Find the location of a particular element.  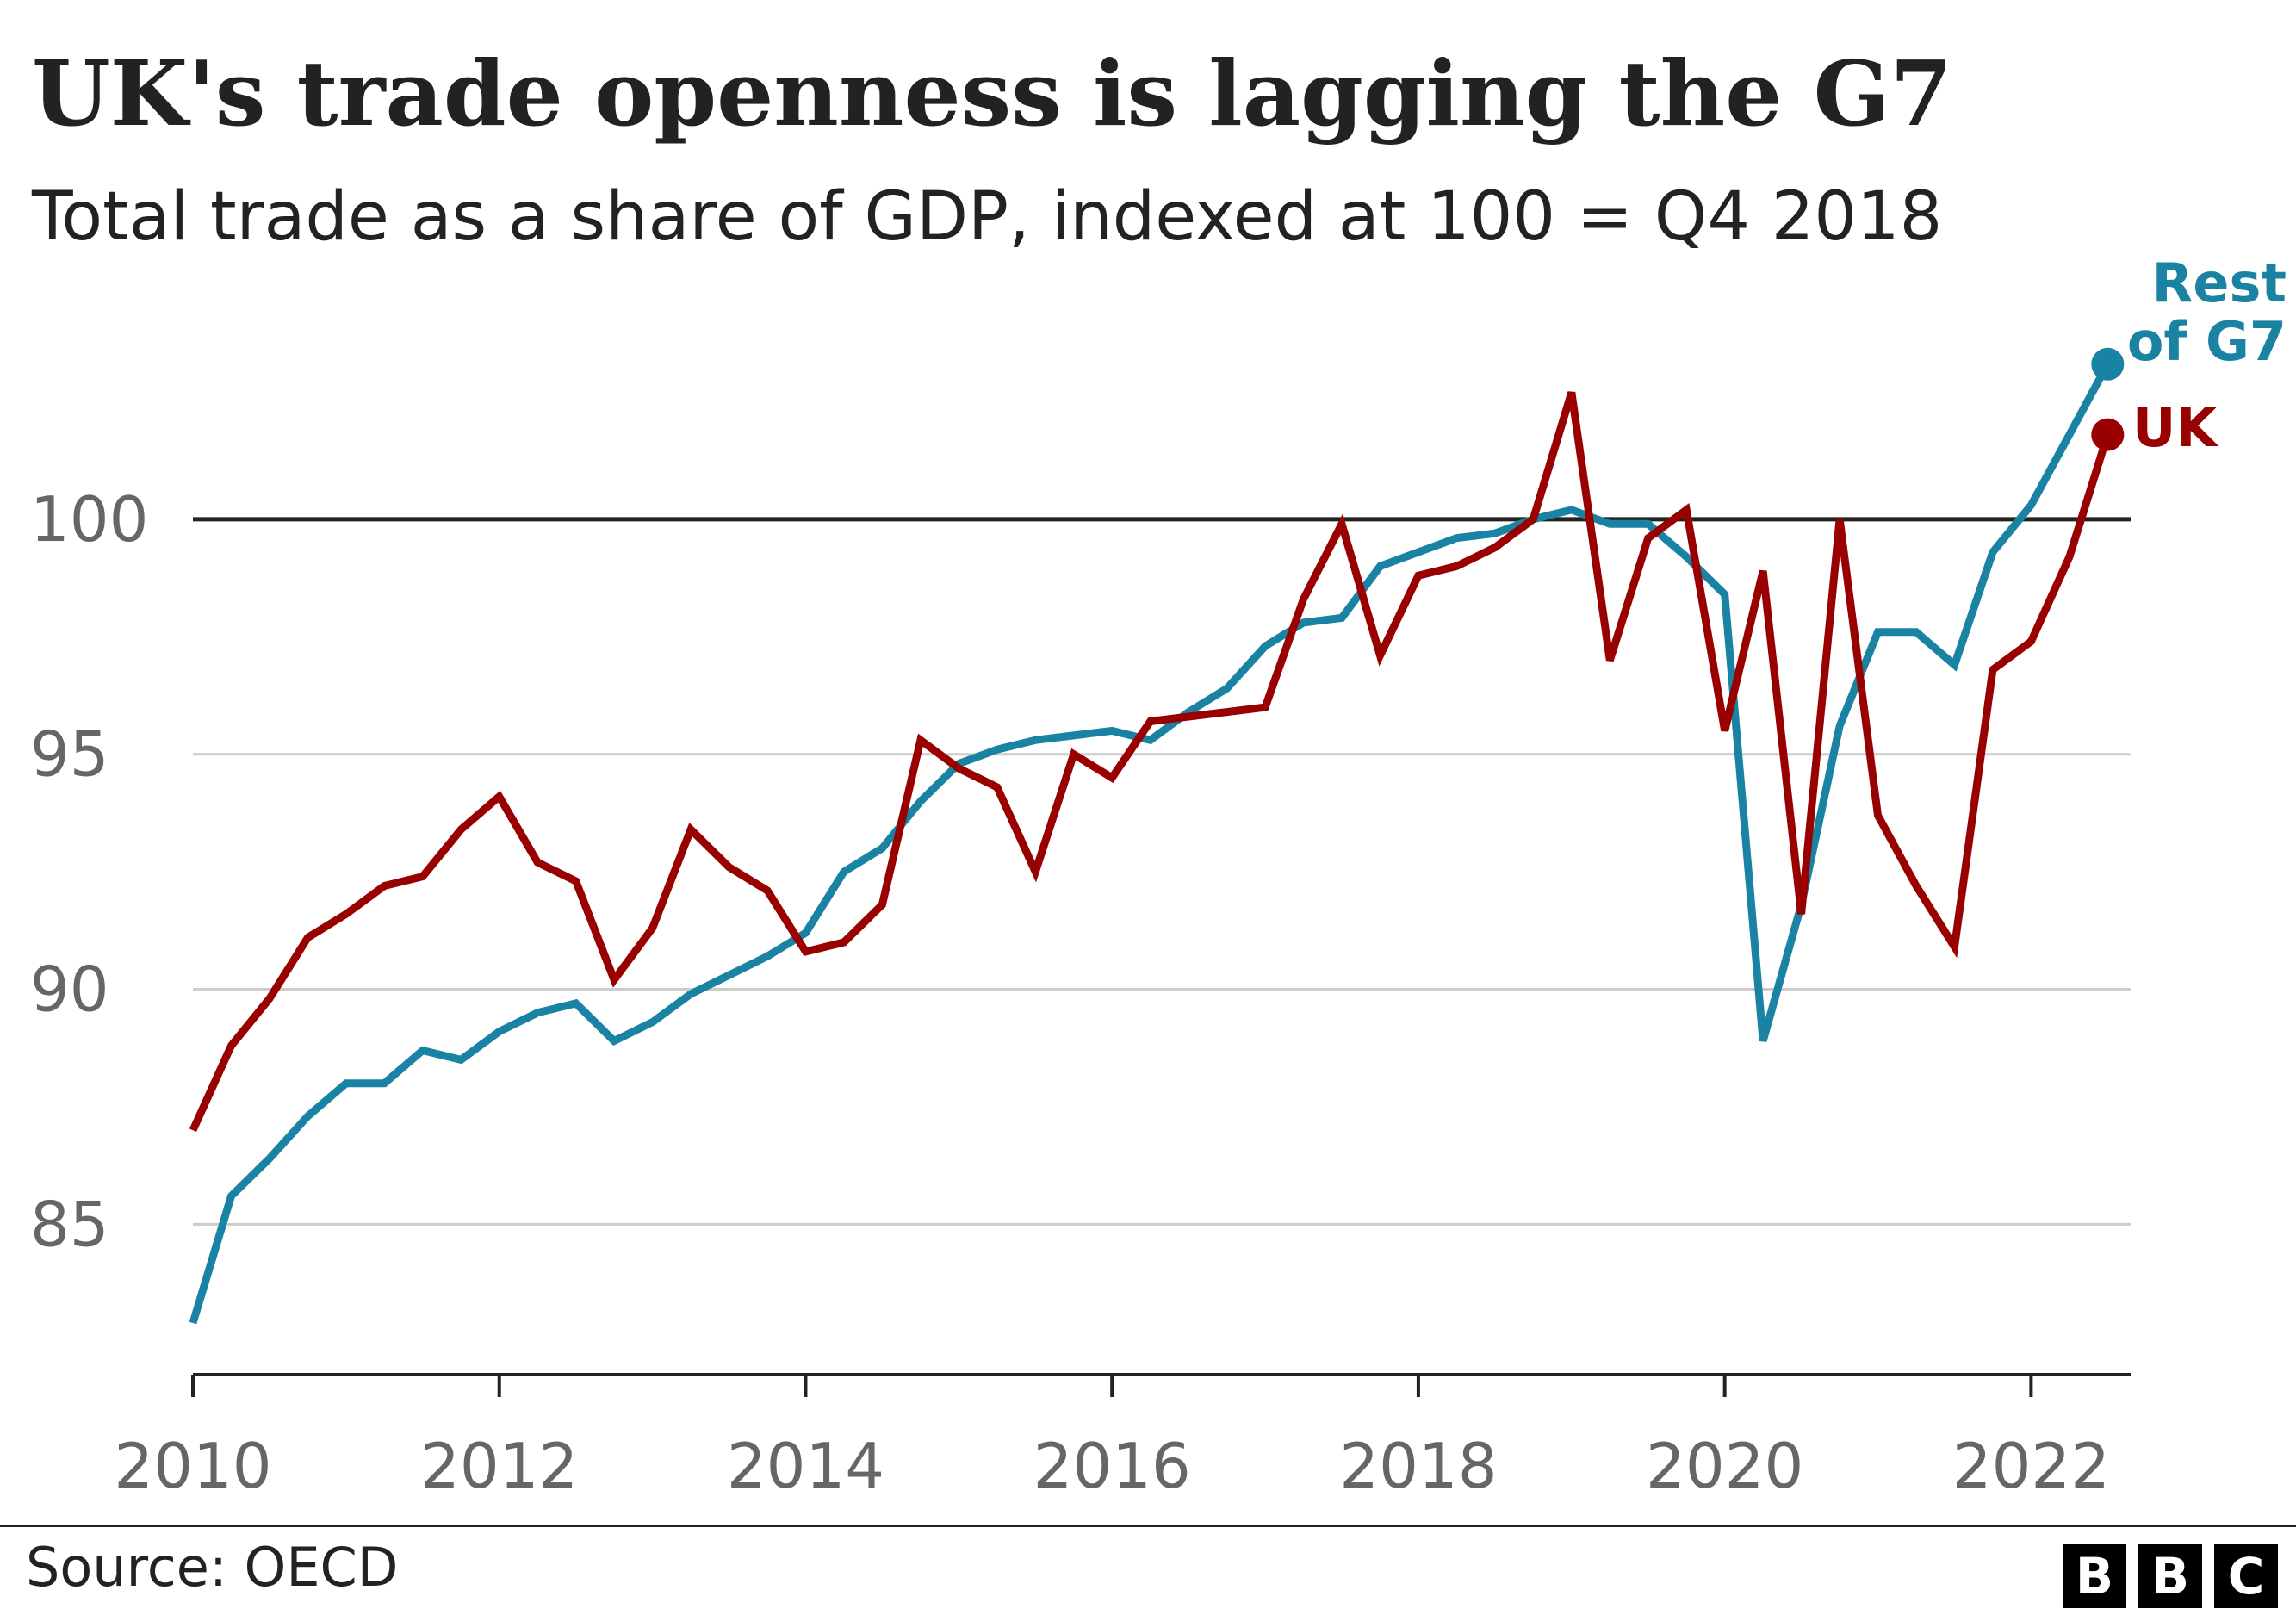

series-end-marker-uk is located at coordinates (2108, 434).